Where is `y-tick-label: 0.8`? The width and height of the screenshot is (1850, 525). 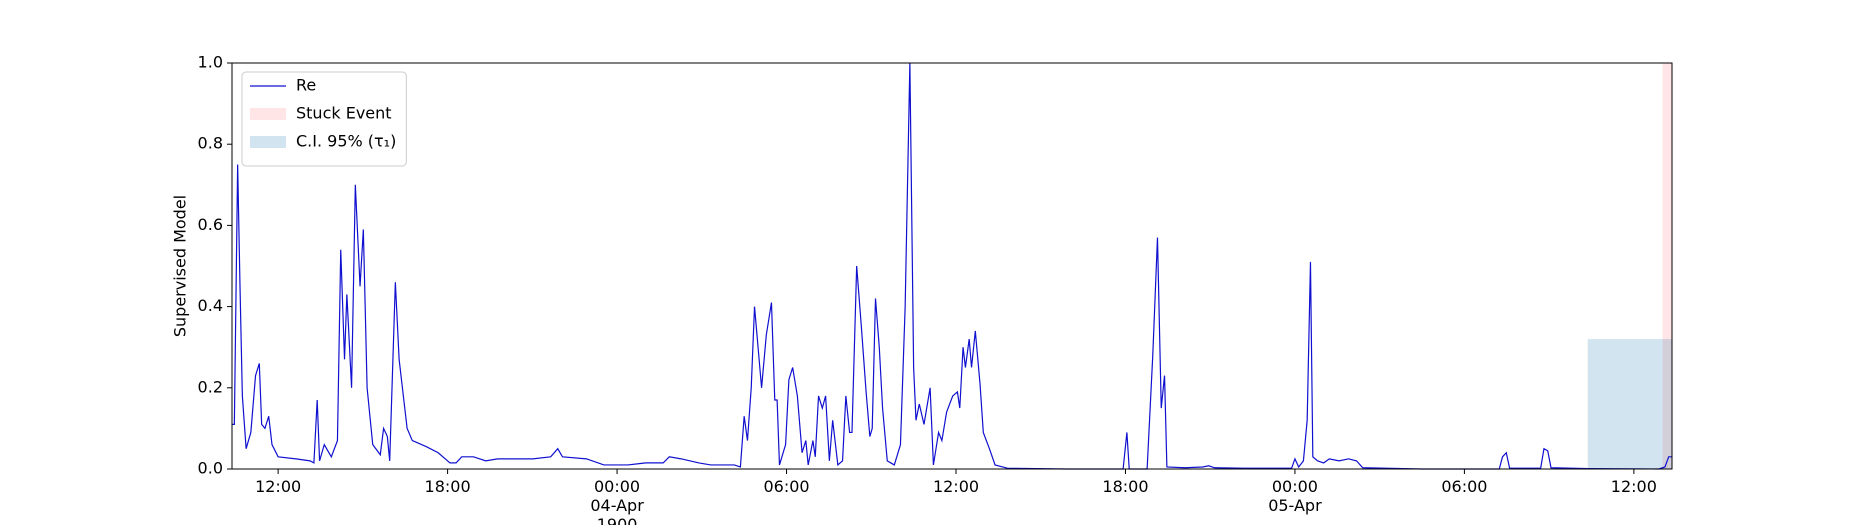 y-tick-label: 0.8 is located at coordinates (210, 143).